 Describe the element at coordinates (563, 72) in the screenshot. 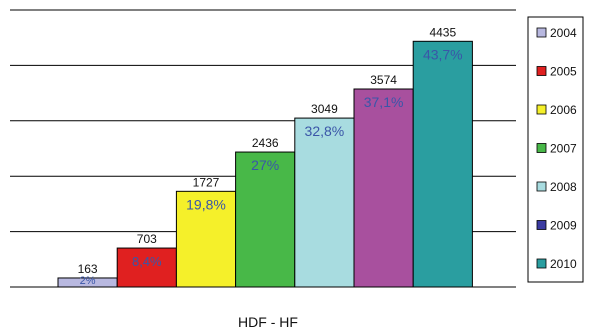

I see `legend-label-2005: 2005` at that location.